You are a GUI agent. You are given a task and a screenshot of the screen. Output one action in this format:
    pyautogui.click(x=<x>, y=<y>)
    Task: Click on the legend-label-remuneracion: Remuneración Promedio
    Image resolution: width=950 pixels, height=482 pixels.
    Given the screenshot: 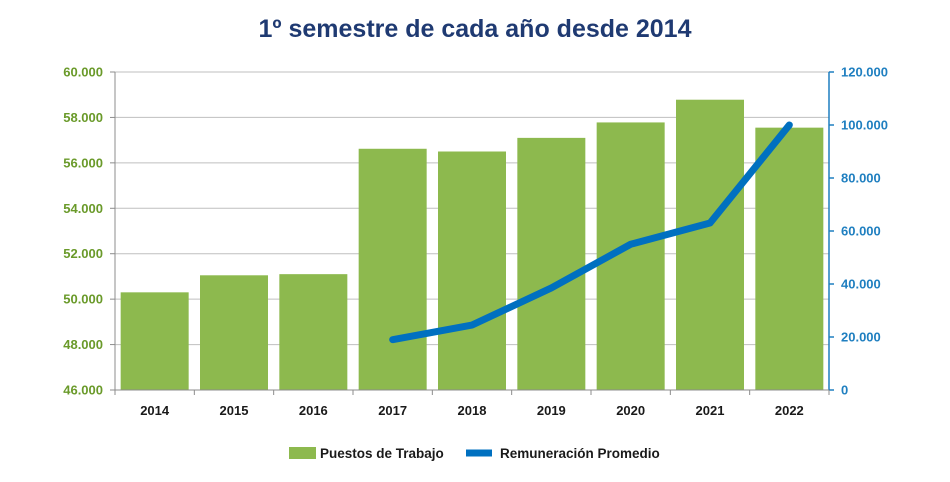 What is the action you would take?
    pyautogui.click(x=580, y=453)
    